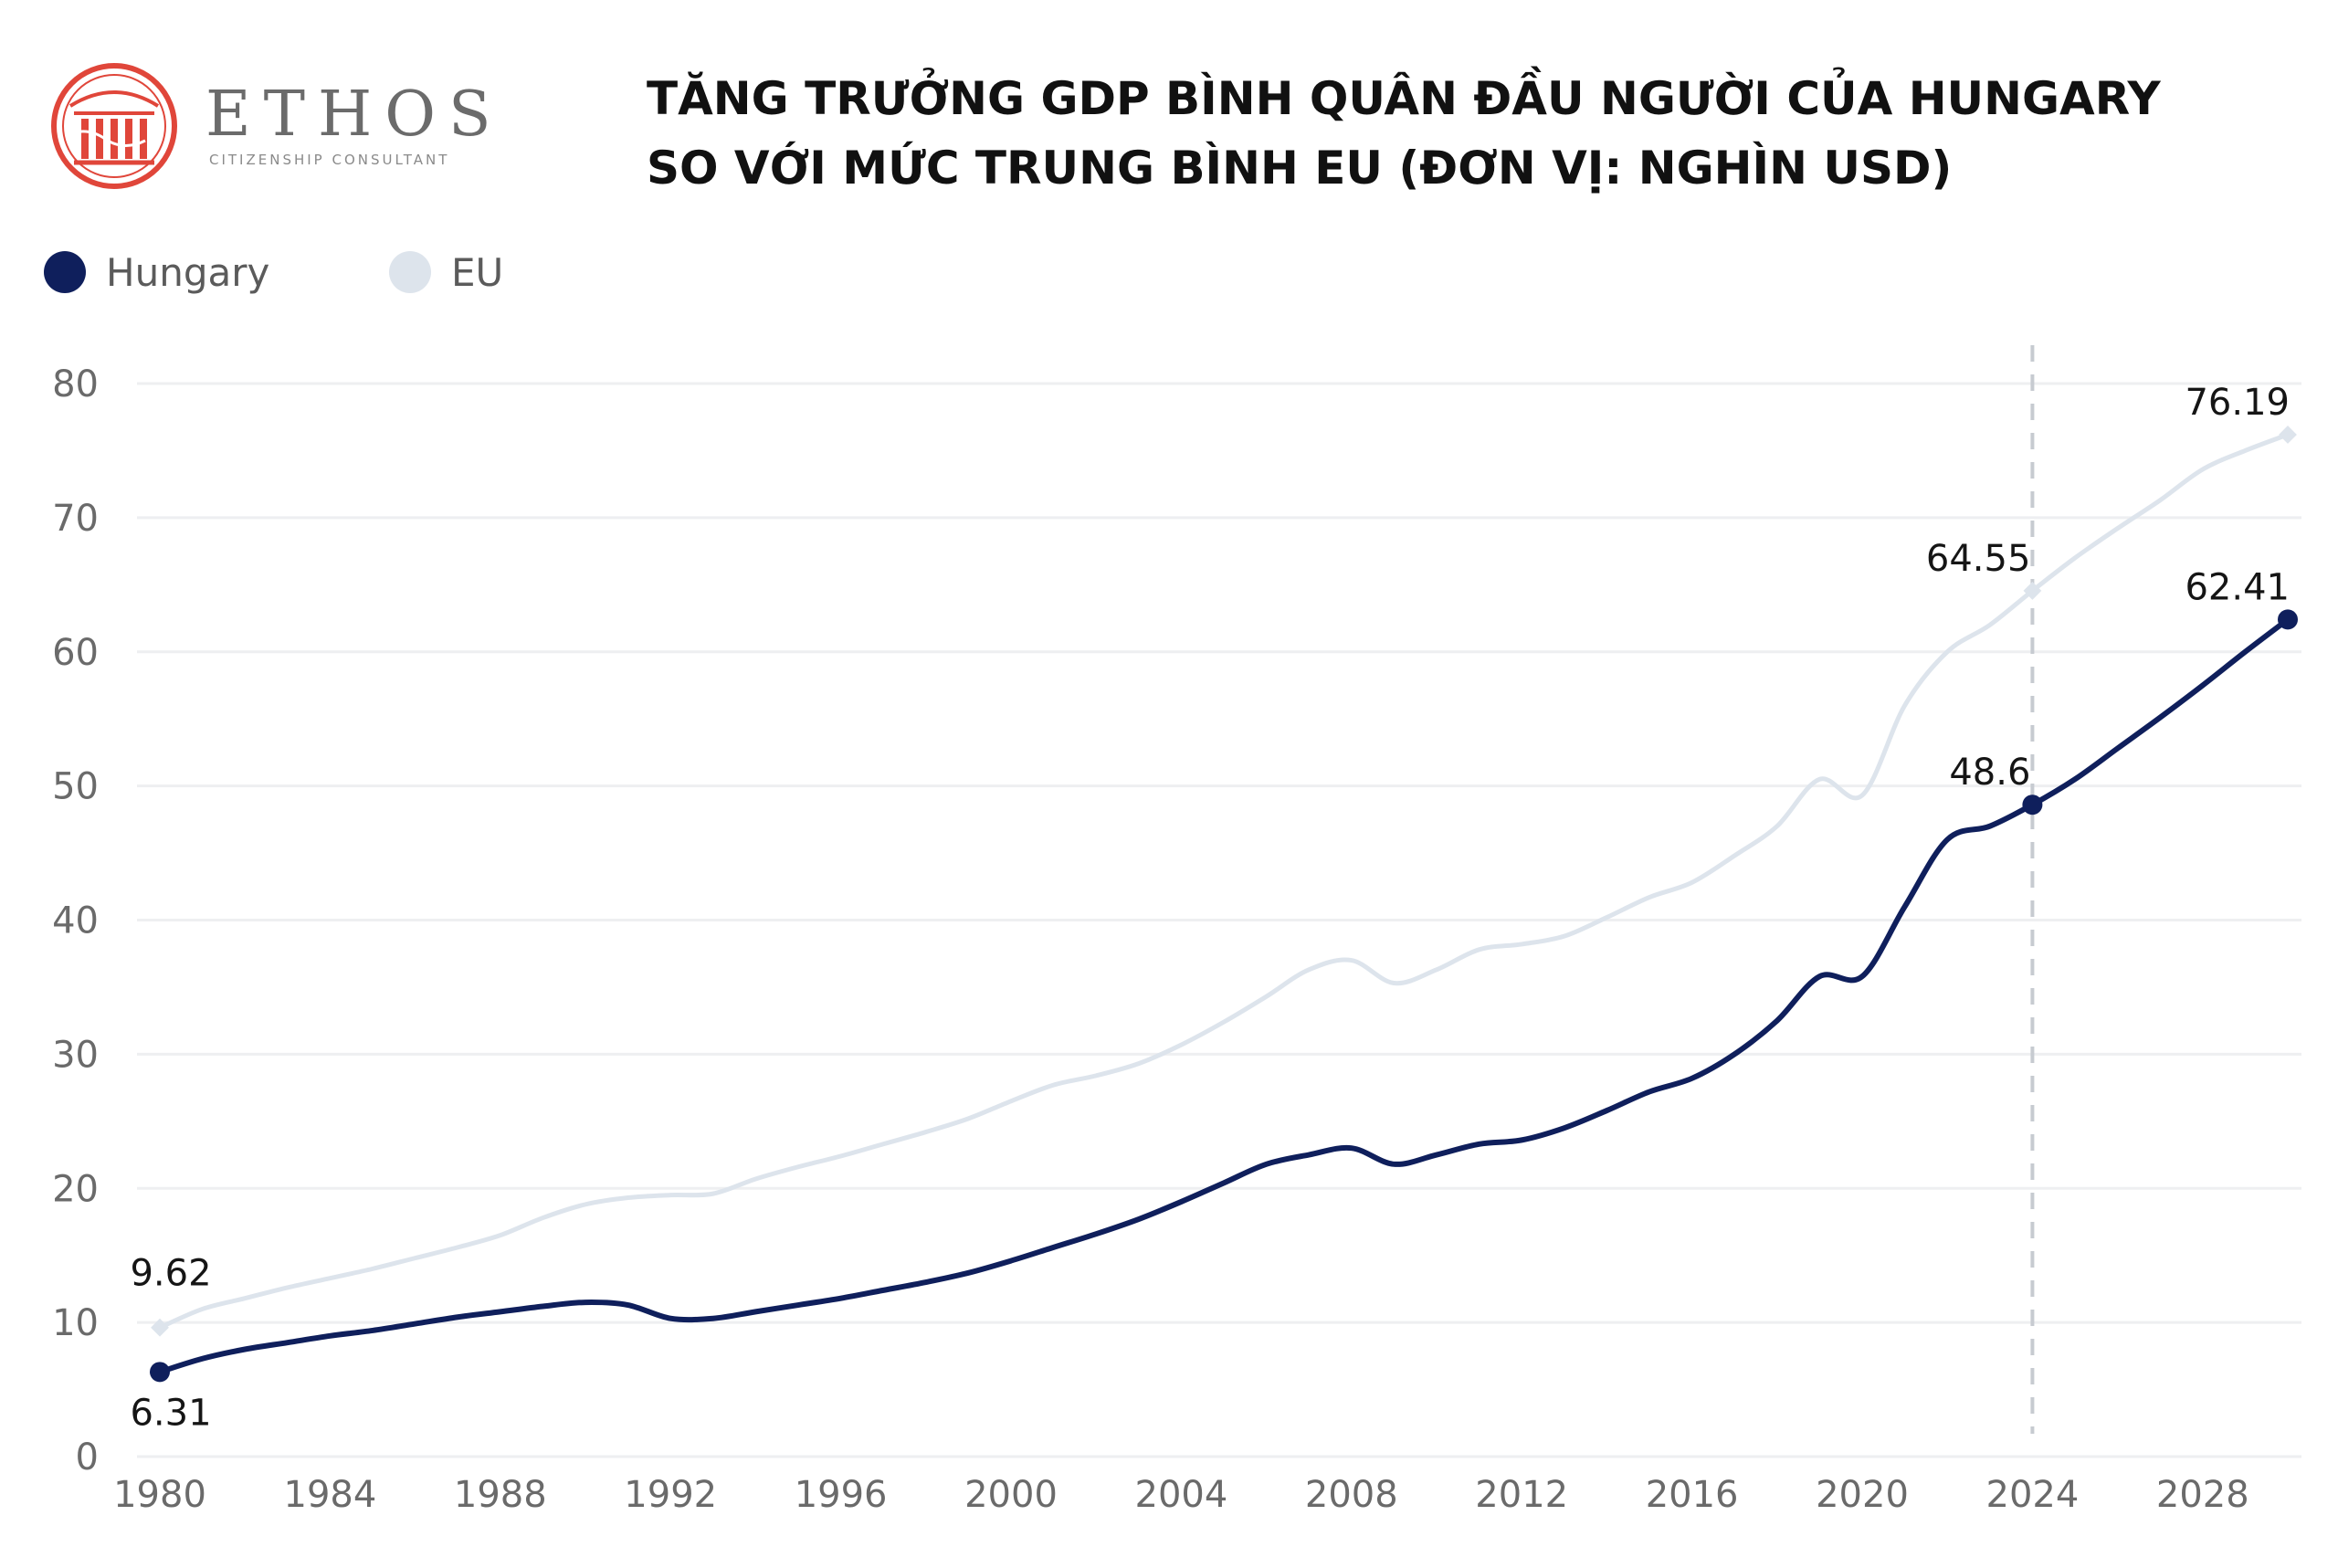 The height and width of the screenshot is (1568, 2338). I want to click on brand-tagline: CITIZENSHIP CONSULTANT, so click(329, 160).